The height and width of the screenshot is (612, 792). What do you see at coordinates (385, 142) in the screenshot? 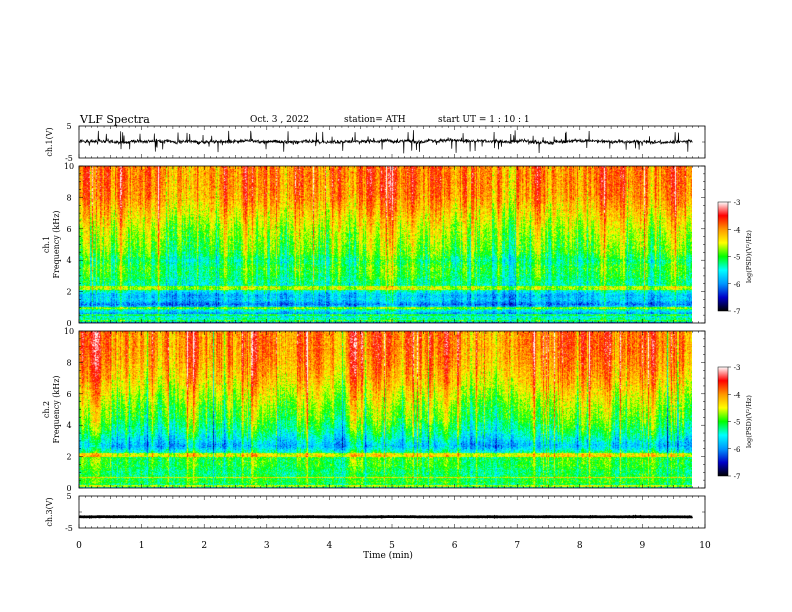
I see `ch1-waveform-trace` at bounding box center [385, 142].